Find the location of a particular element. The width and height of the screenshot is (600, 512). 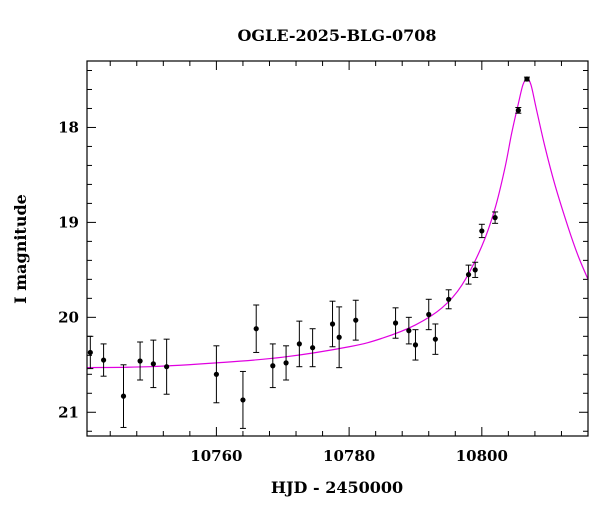

chart-title: OGLE-2025-BLG-0708 is located at coordinates (336, 35).